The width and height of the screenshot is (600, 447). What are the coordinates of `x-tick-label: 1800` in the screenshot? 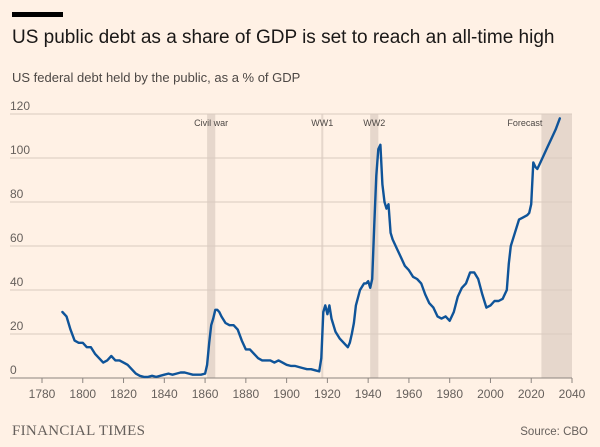 It's located at (82, 394).